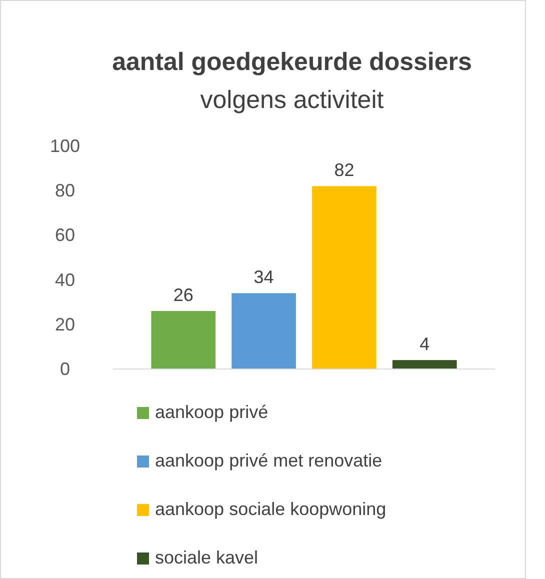 This screenshot has height=579, width=545. Describe the element at coordinates (206, 558) in the screenshot. I see `legend-label: sociale kavel` at that location.